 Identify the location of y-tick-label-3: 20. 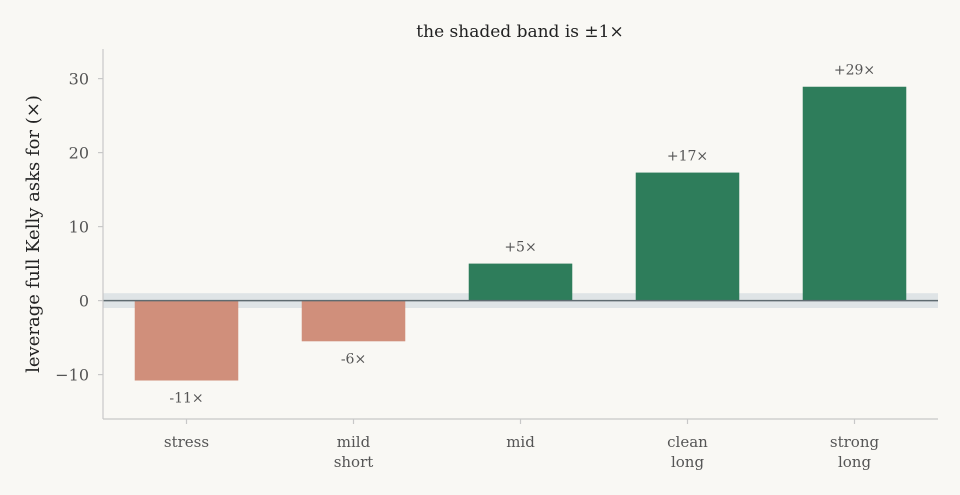
(79, 153).